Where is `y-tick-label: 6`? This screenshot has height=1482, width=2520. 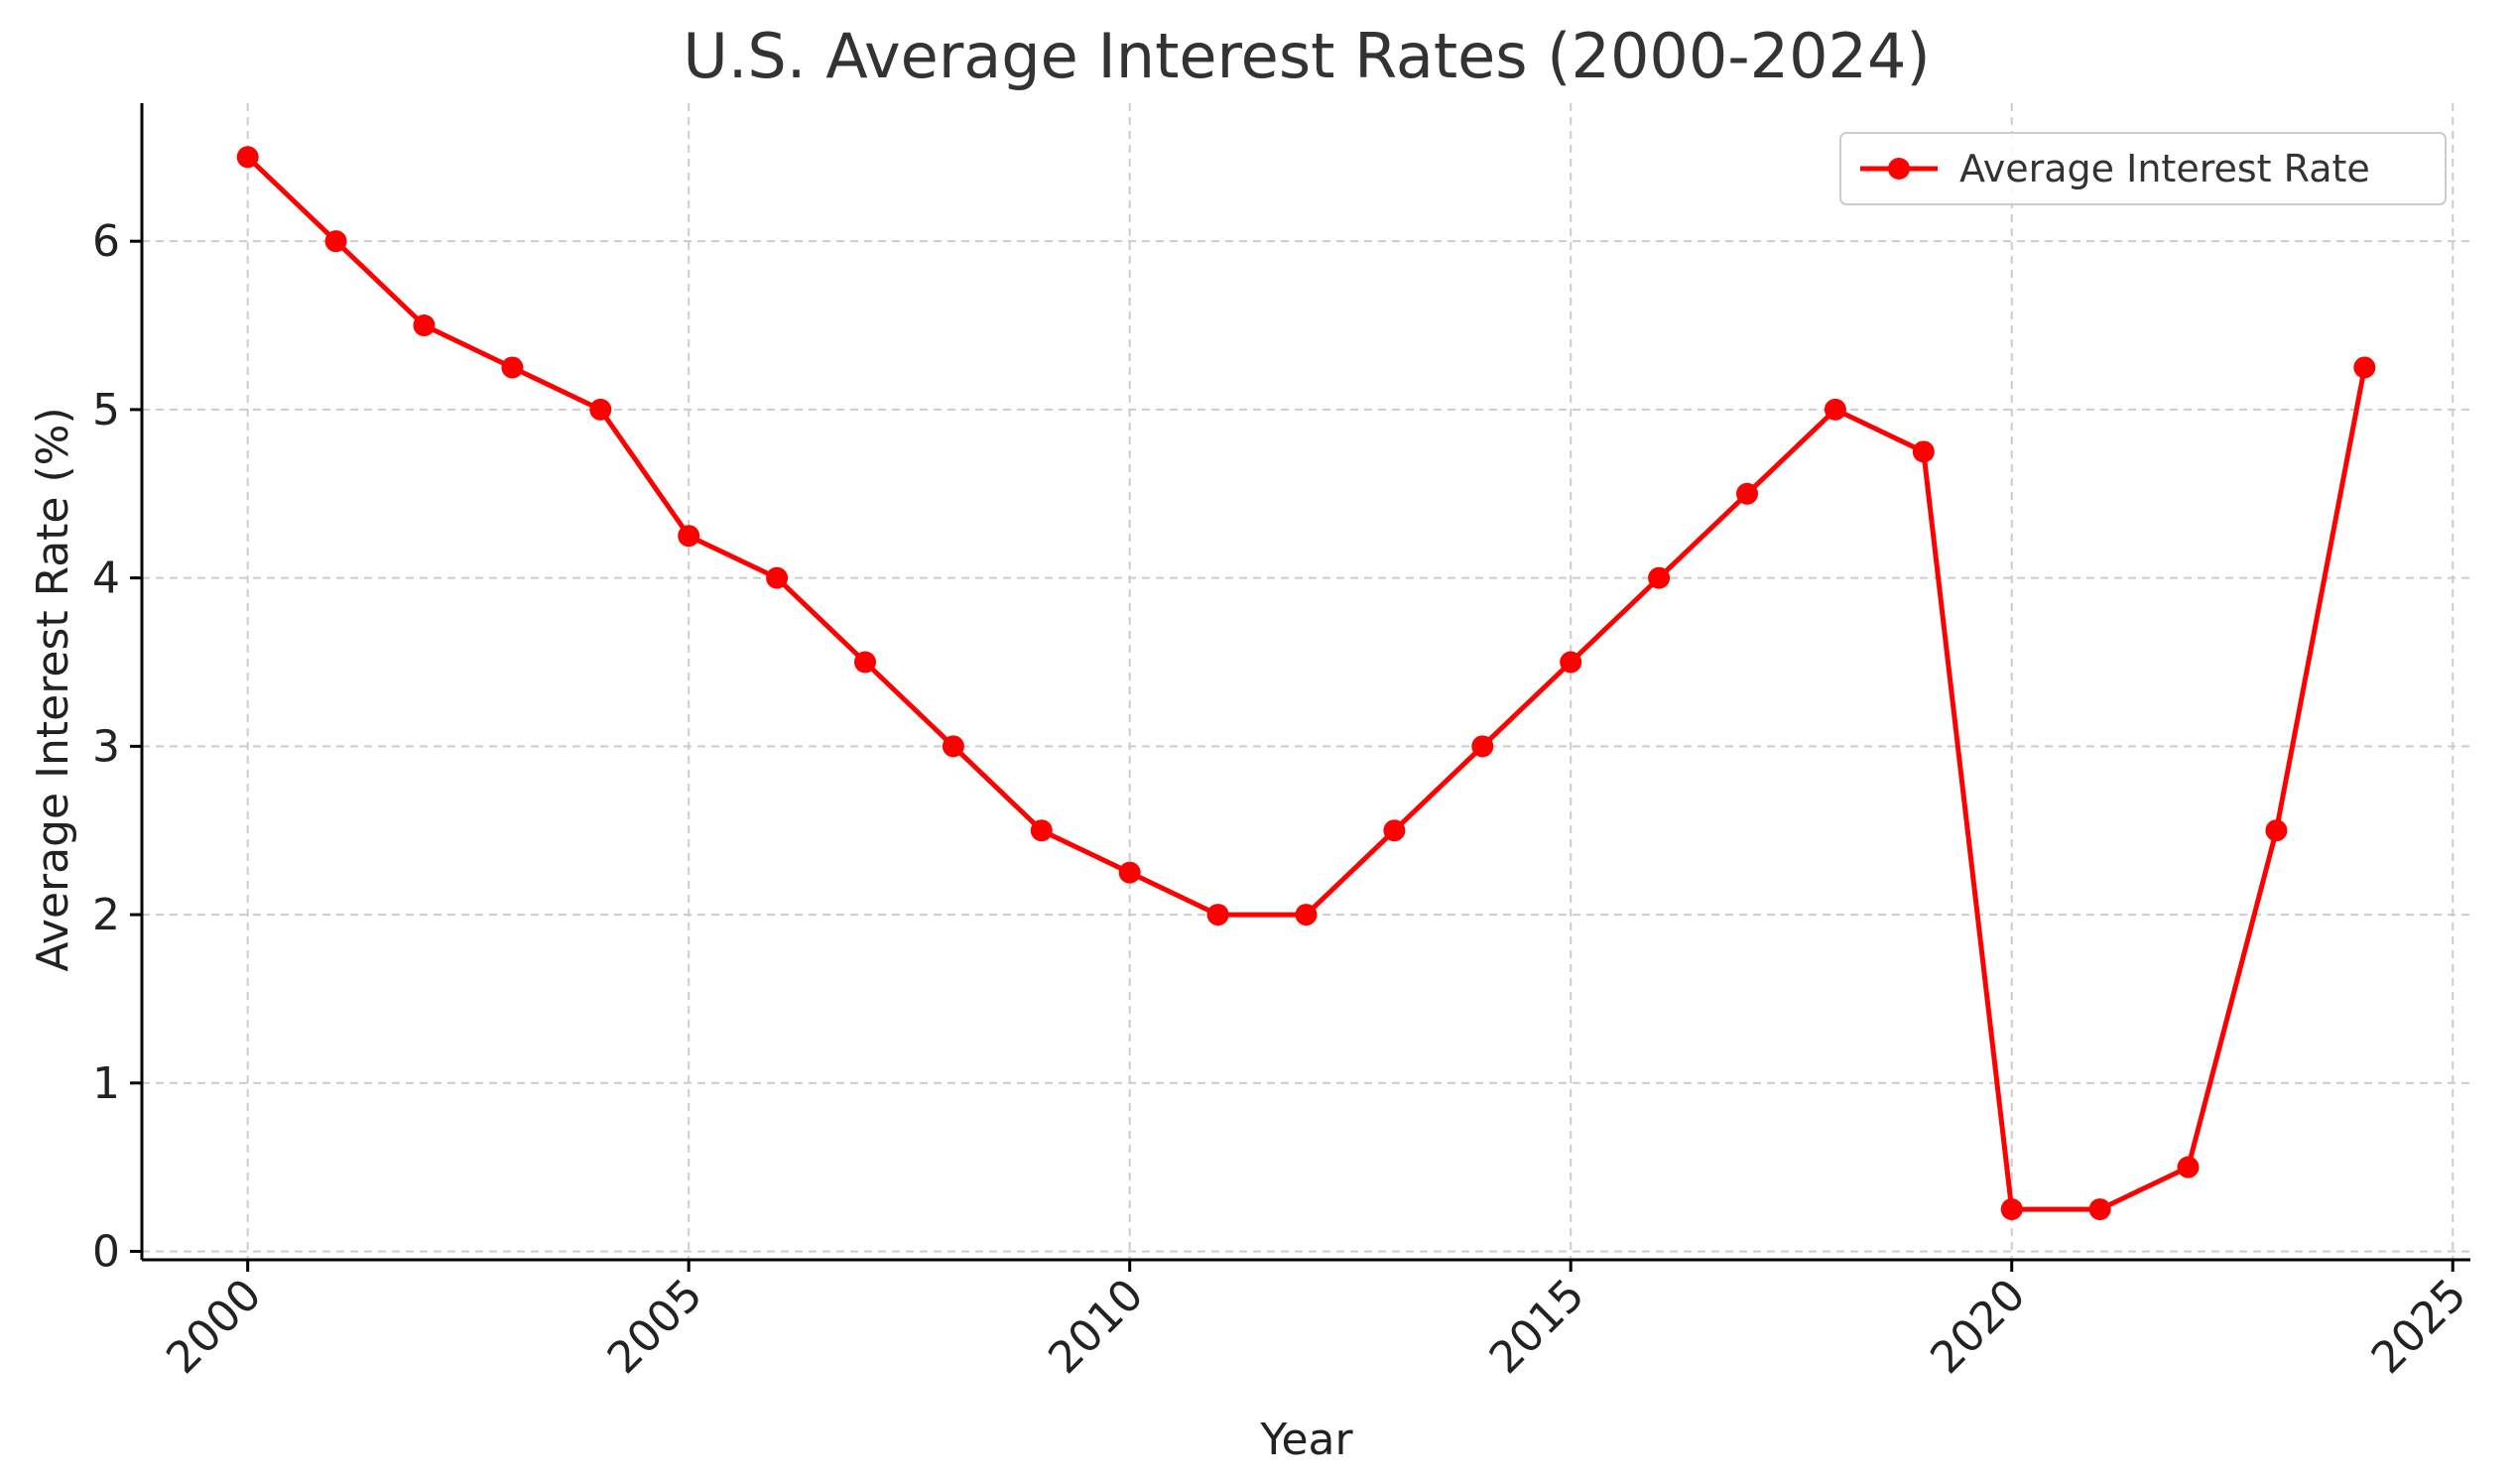
y-tick-label: 6 is located at coordinates (106, 242).